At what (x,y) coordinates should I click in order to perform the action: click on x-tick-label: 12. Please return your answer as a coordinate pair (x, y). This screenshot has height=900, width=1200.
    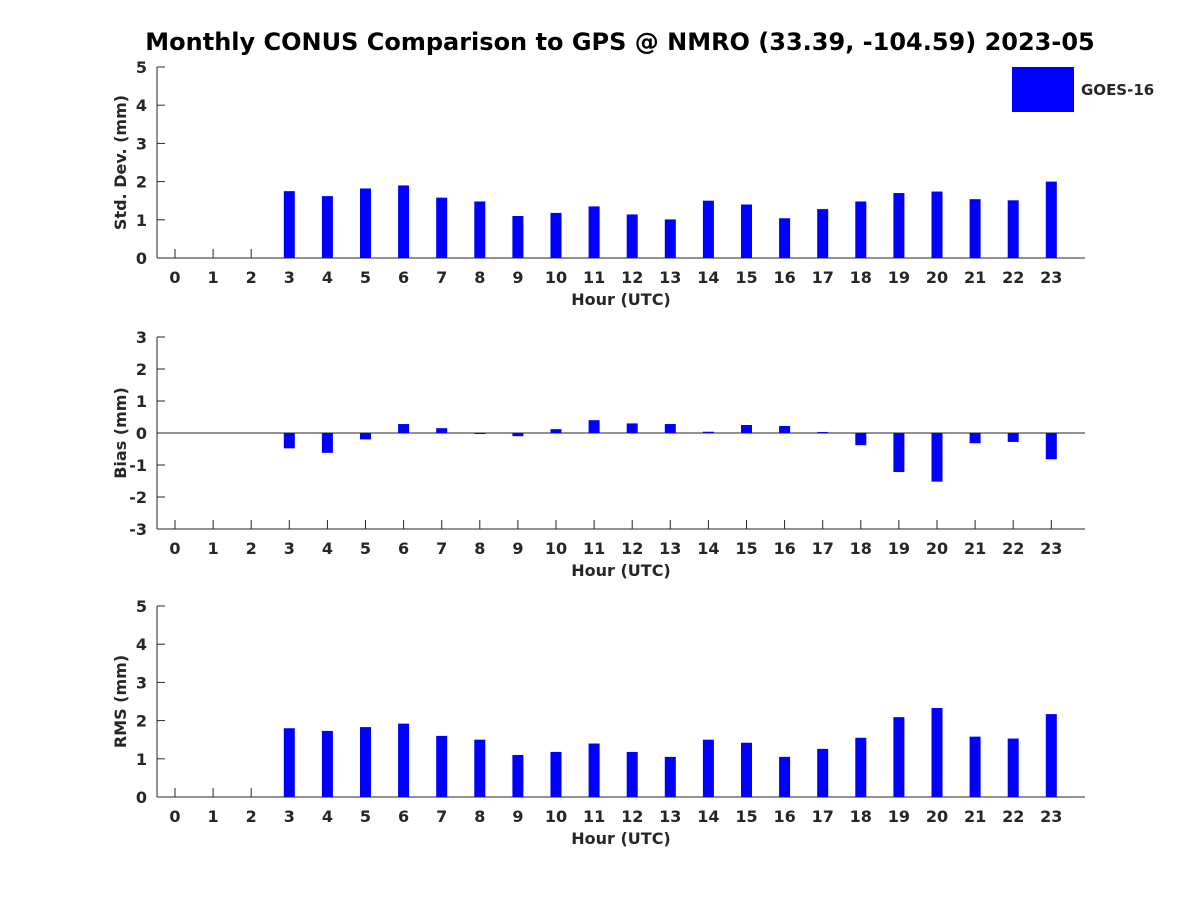
    Looking at the image, I should click on (632, 277).